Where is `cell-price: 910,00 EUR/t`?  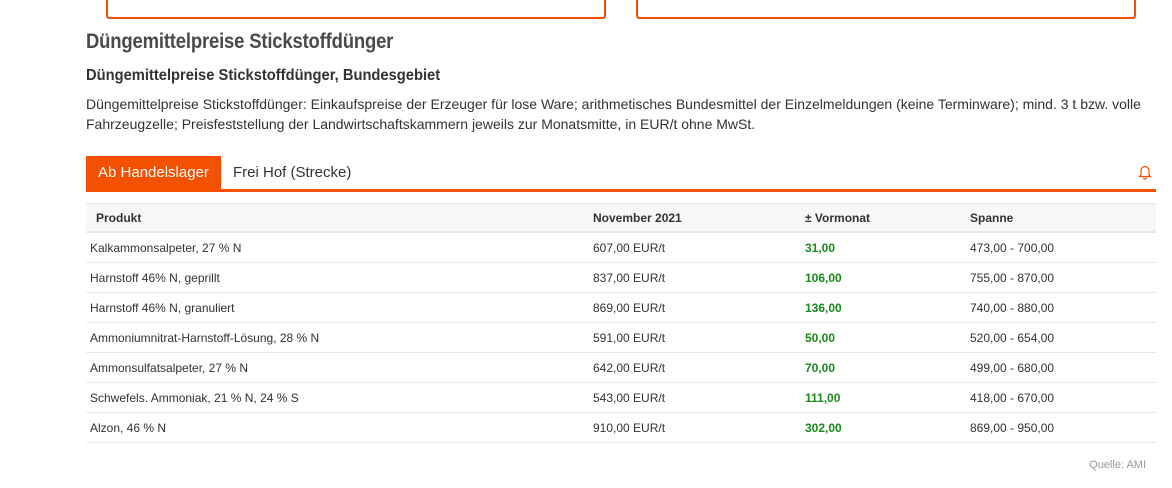
cell-price: 910,00 EUR/t is located at coordinates (699, 427).